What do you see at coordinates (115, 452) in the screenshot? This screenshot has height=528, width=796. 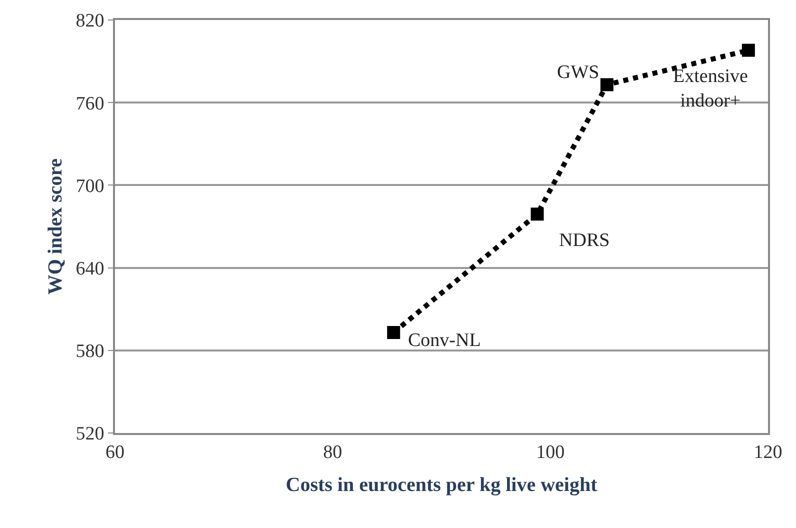 I see `x-tick-label: 60` at bounding box center [115, 452].